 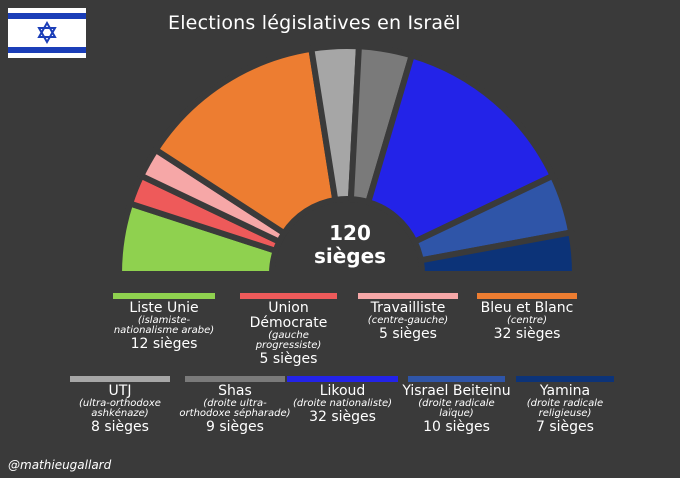 I want to click on legend-party-description: (droite radicale religieuse), so click(x=565, y=408).